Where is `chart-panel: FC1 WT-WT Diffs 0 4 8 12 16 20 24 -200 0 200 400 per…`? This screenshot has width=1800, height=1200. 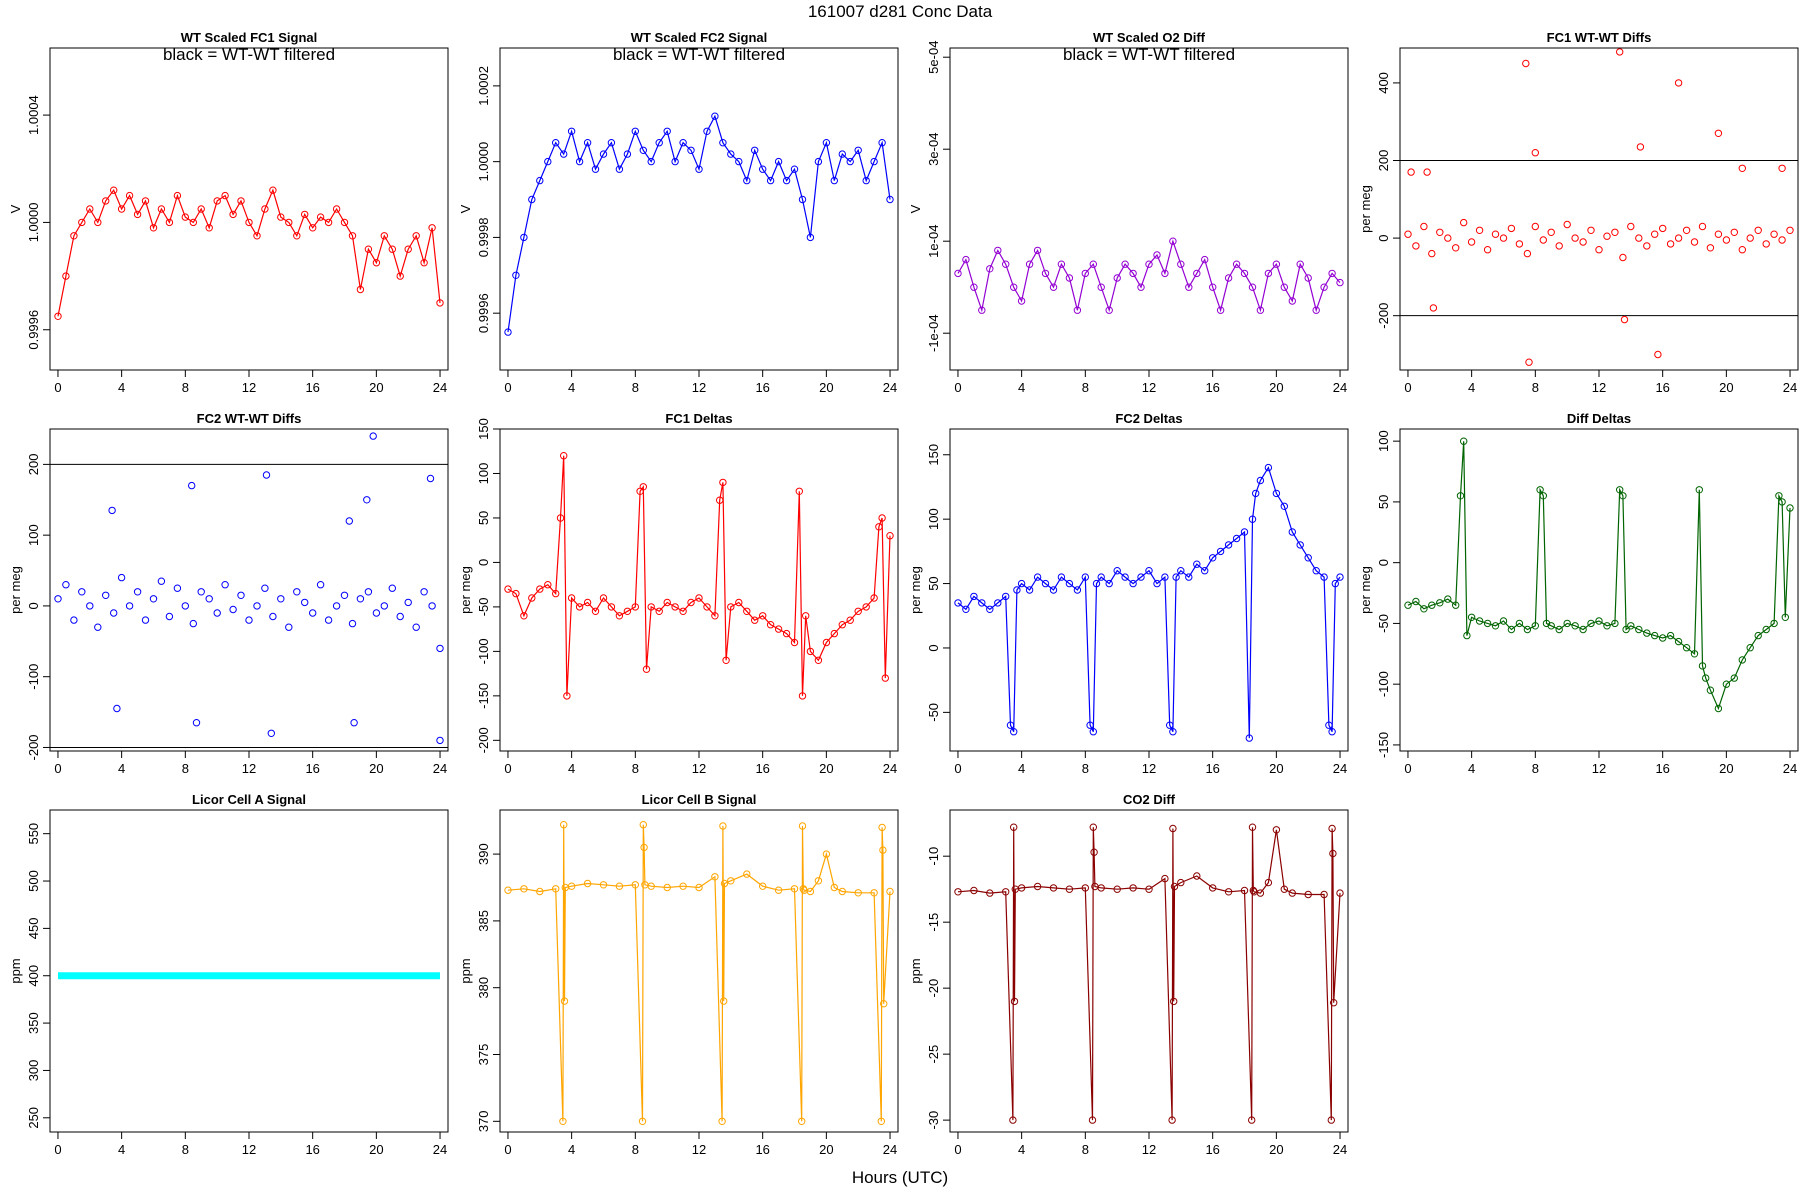 chart-panel: FC1 WT-WT Diffs 0 4 8 12 16 20 24 -200 0 200 400 per… is located at coordinates (1578, 212).